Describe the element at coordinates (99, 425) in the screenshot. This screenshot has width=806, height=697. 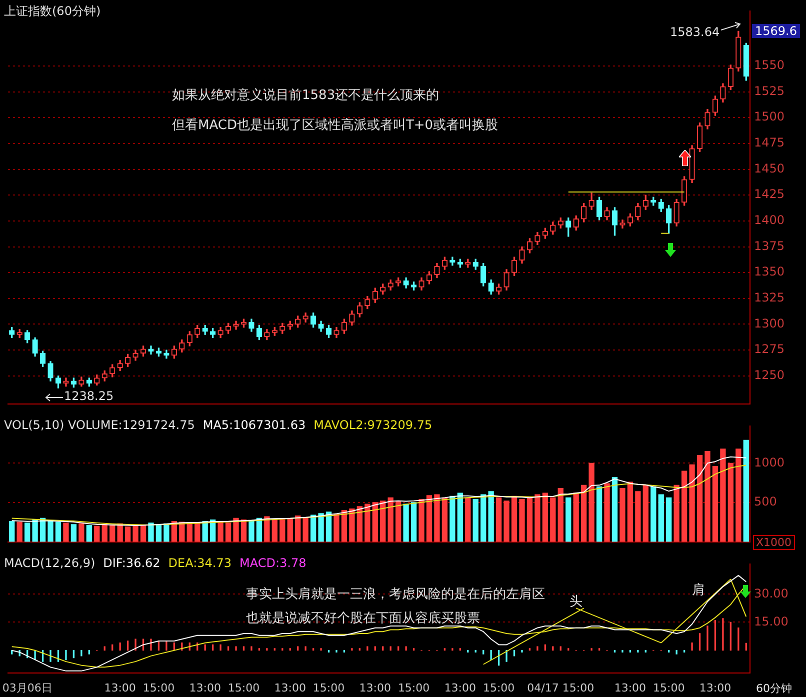
I see `chart-title: VOL(5,10) VOLUME:1291724.75` at that location.